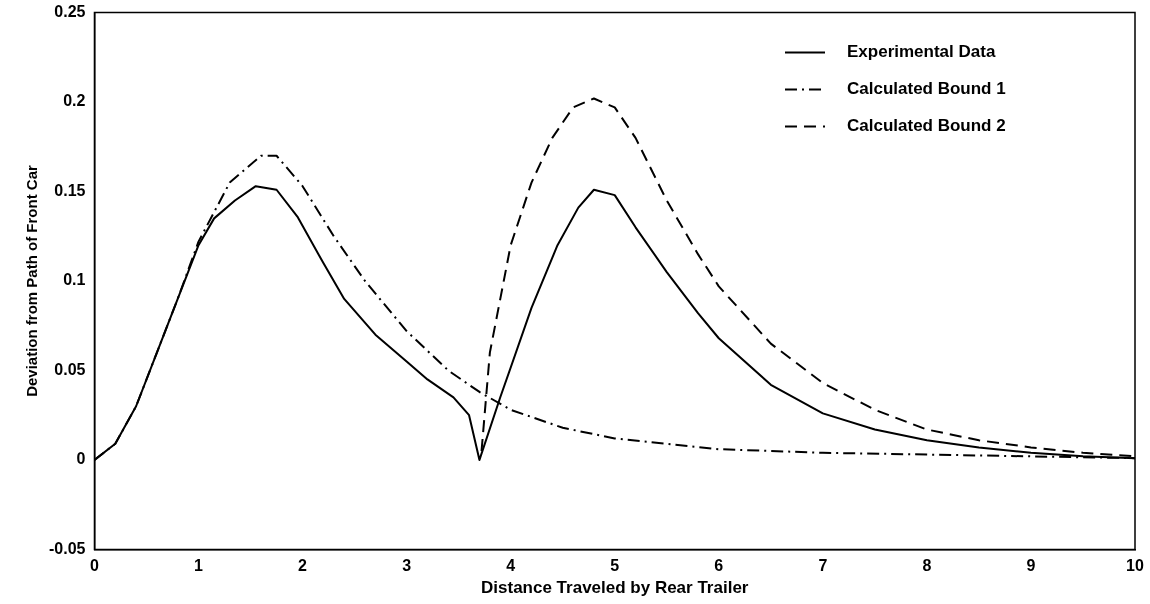 The image size is (1150, 604). What do you see at coordinates (926, 126) in the screenshot?
I see `legend-label: Calculated Bound 2` at bounding box center [926, 126].